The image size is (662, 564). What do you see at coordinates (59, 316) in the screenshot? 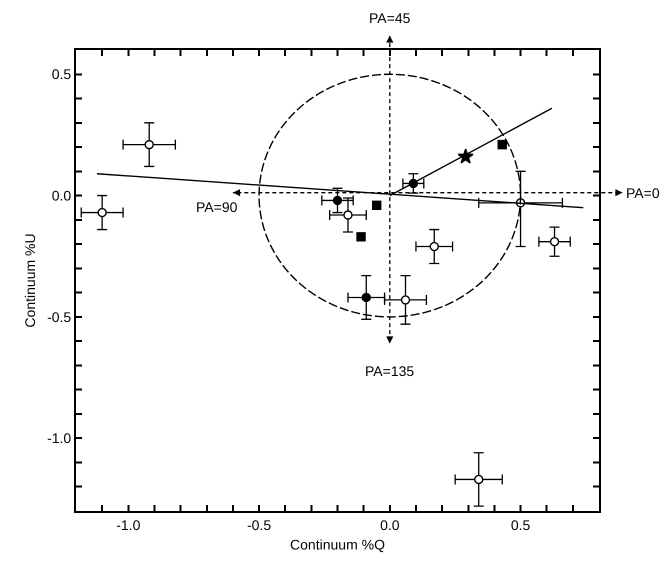
I see `y-tick-label: -0.5` at bounding box center [59, 316].